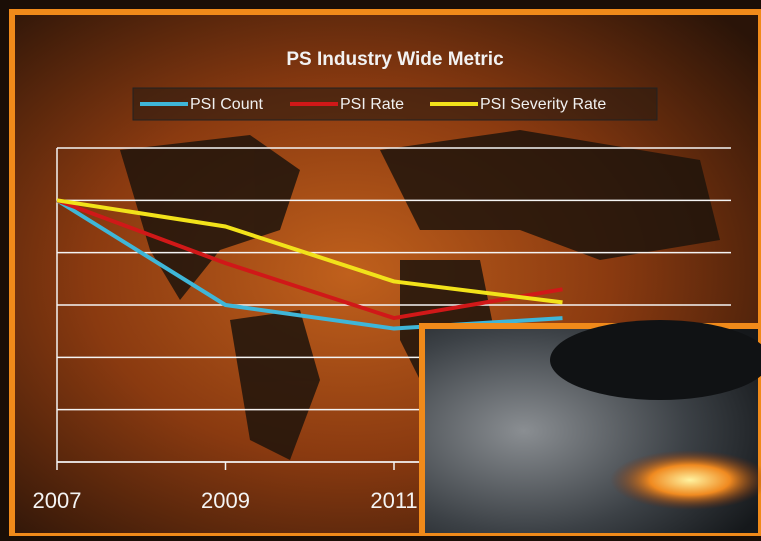  I want to click on x-tick-label: 2007, so click(57, 500).